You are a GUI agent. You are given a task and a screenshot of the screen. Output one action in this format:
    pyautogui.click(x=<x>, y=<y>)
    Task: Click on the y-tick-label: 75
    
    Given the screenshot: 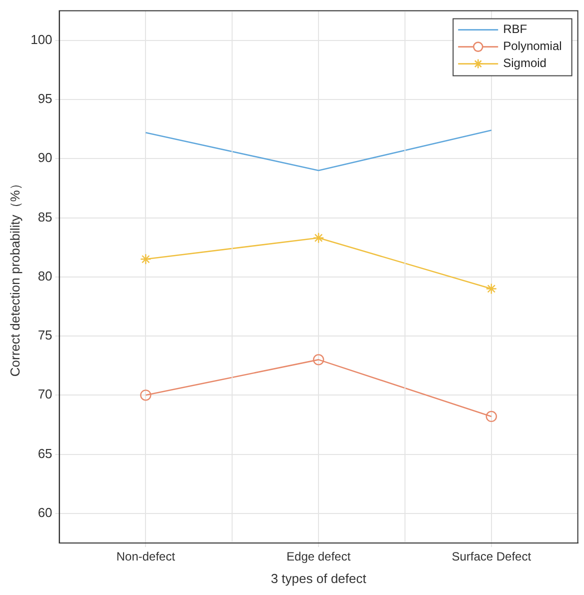 What is the action you would take?
    pyautogui.click(x=45, y=335)
    